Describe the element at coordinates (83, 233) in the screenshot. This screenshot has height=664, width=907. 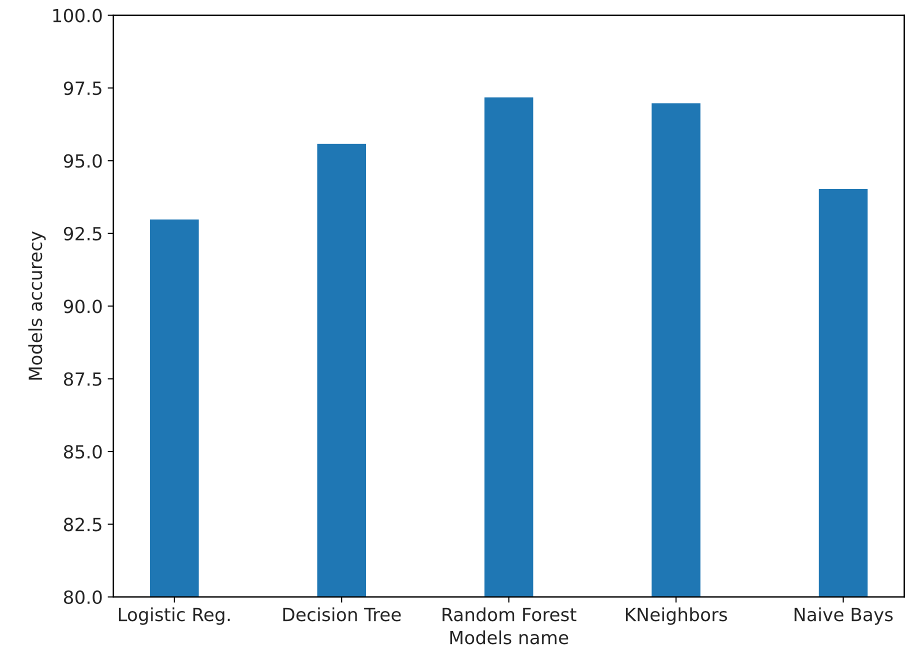
I see `y-tick-label: 92.5` at that location.